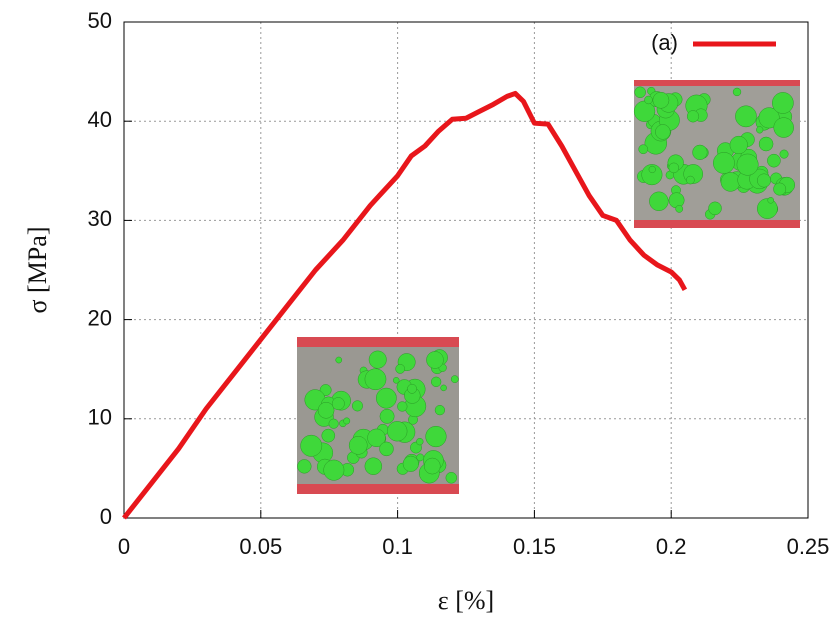  Describe the element at coordinates (100, 417) in the screenshot. I see `y-tick-label: 10` at that location.